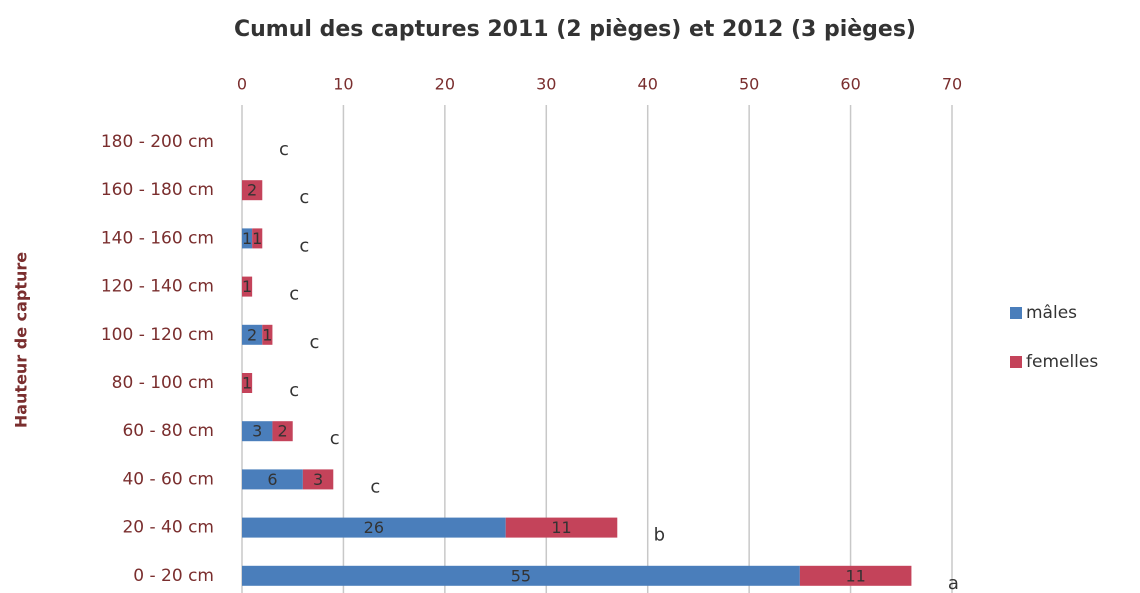  I want to click on y-tick-label: 120 - 140 cm, so click(157, 287).